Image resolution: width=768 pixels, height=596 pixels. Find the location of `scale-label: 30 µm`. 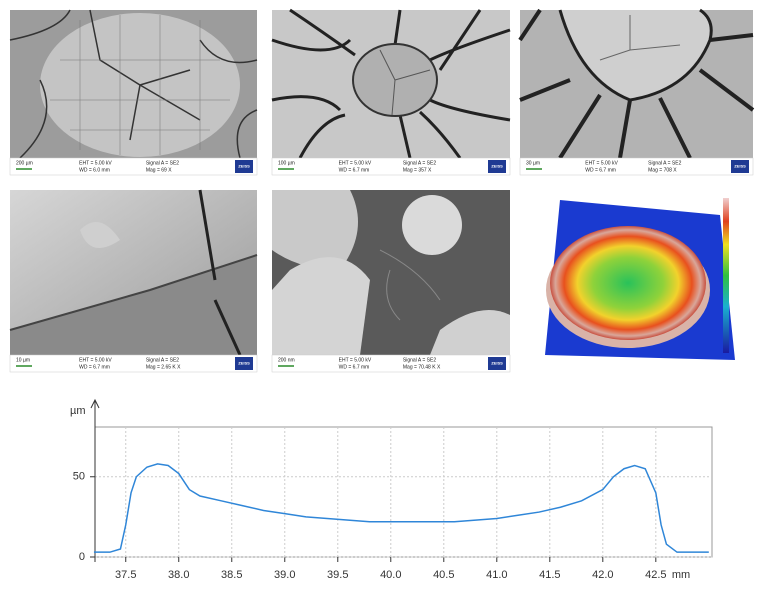

scale-label: 30 µm is located at coordinates (533, 163).